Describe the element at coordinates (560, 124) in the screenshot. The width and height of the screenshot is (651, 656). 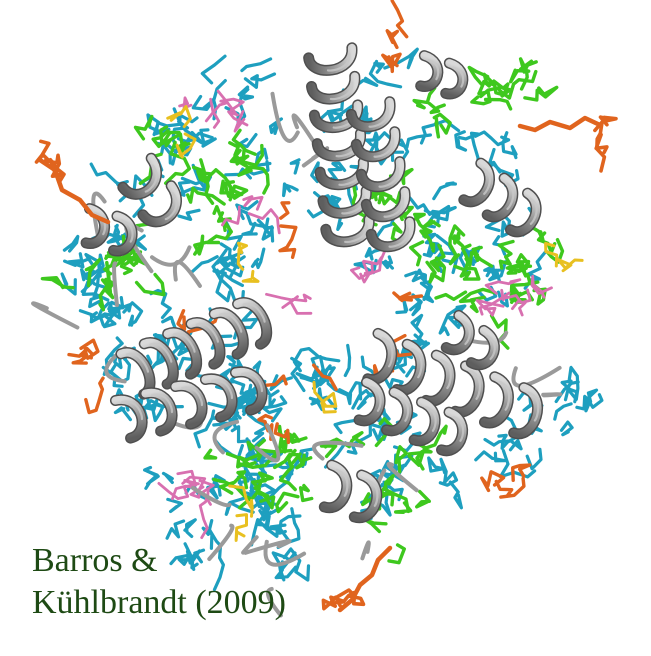
I see `lipid-tail` at that location.